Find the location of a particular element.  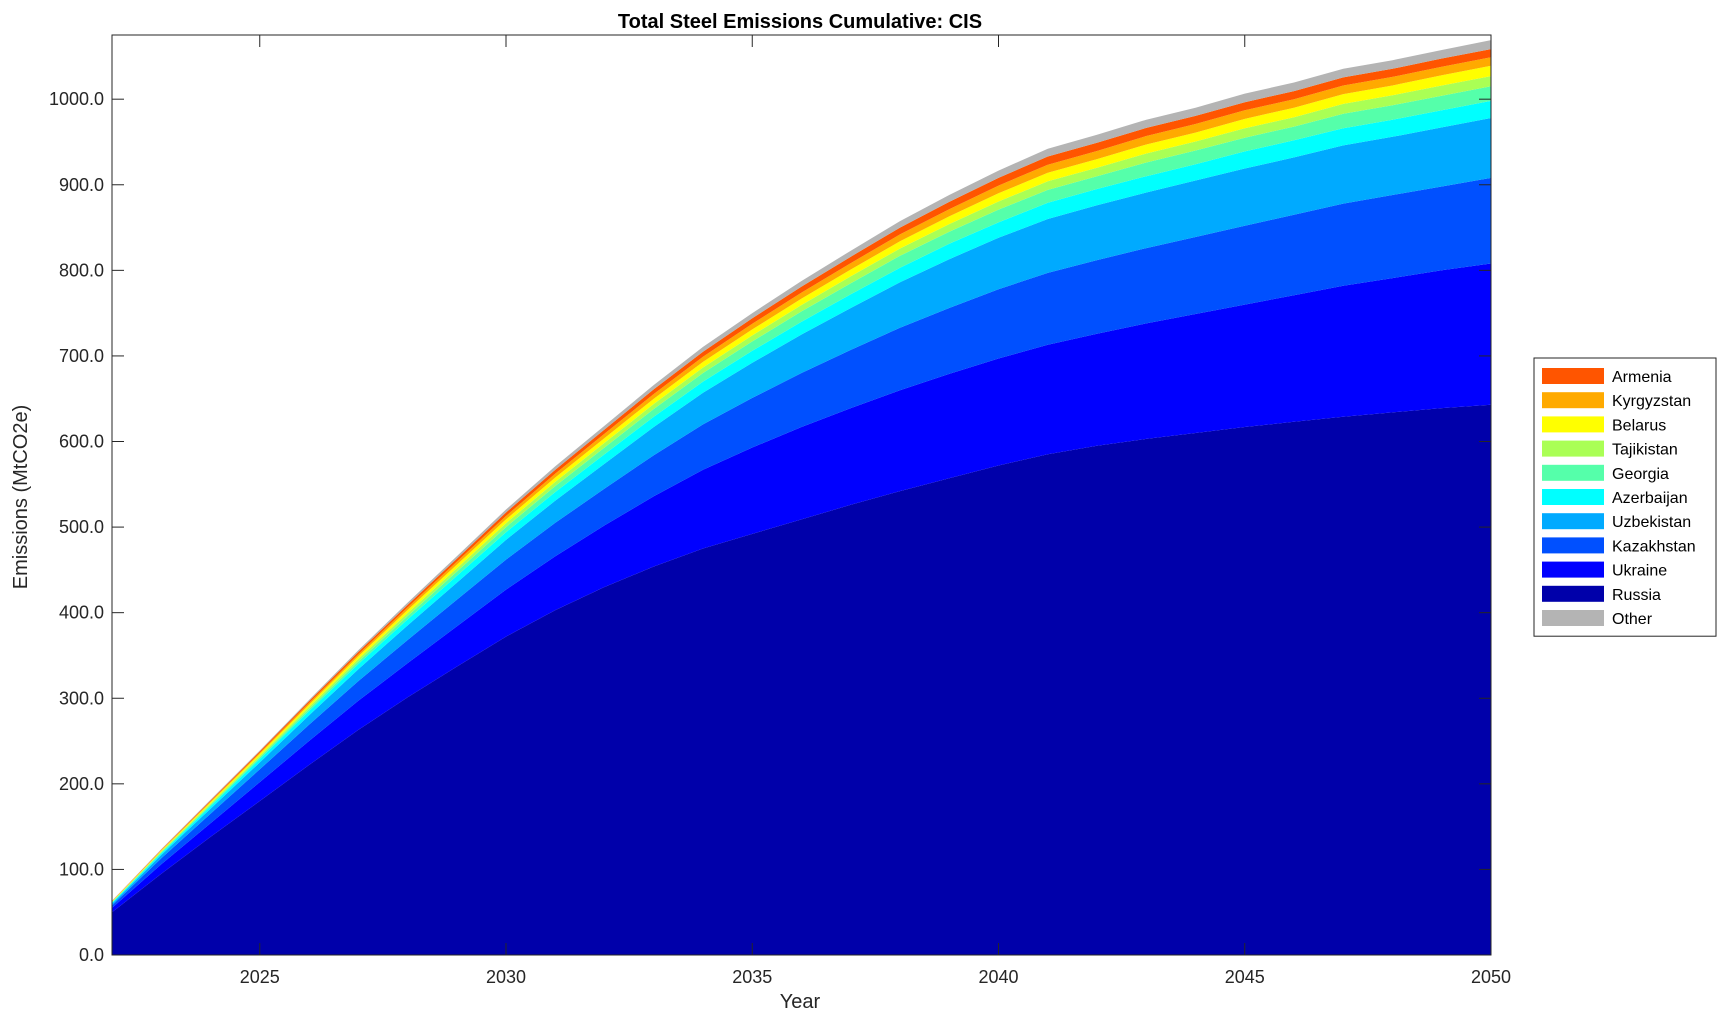

legend-label-kazakhstan: Kazakhstan is located at coordinates (1654, 546).